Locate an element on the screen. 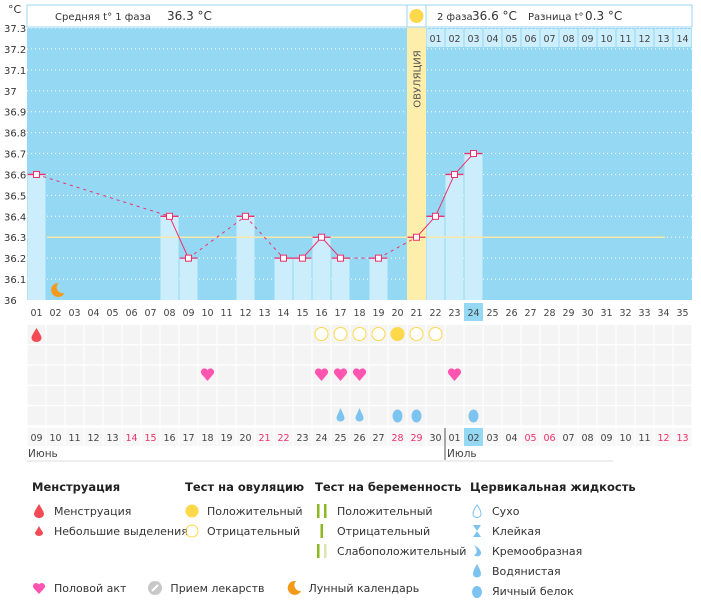 The height and width of the screenshot is (601, 701). y-tick-label: 36.4 is located at coordinates (15, 217).